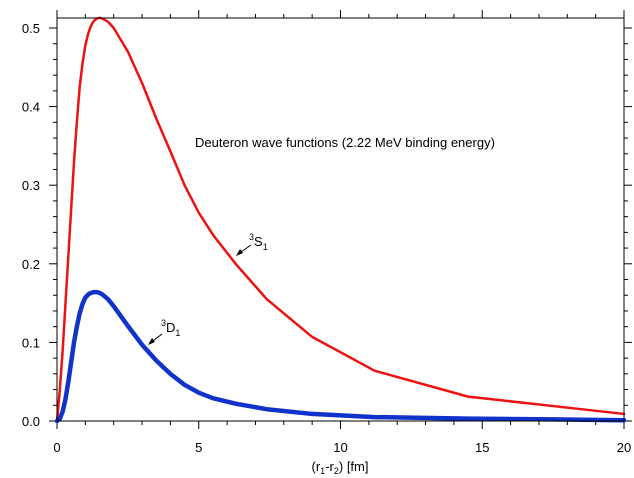 The width and height of the screenshot is (634, 478). I want to click on series-label-3d1: 3D1, so click(164, 331).